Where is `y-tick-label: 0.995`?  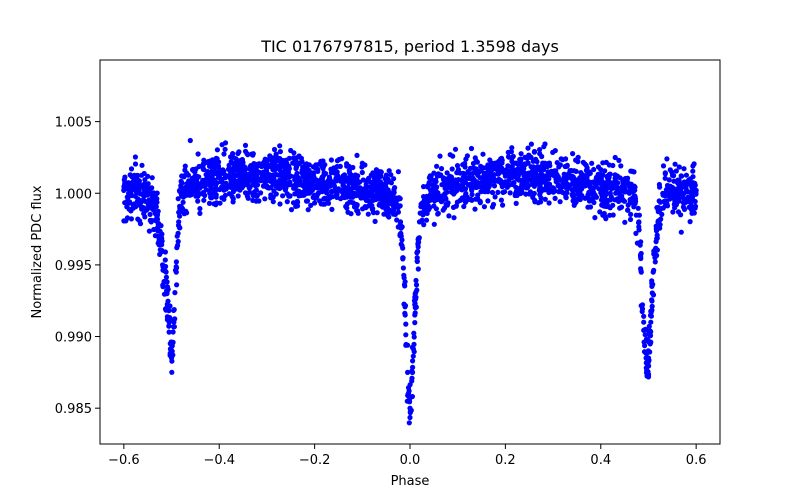
y-tick-label: 0.995 is located at coordinates (73, 266).